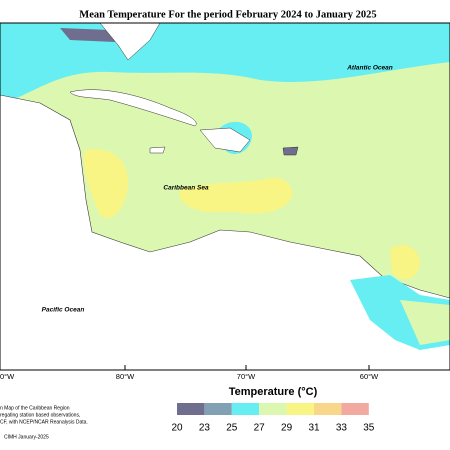  Describe the element at coordinates (290, 151) in the screenshot. I see `land-puerto-rico` at that location.